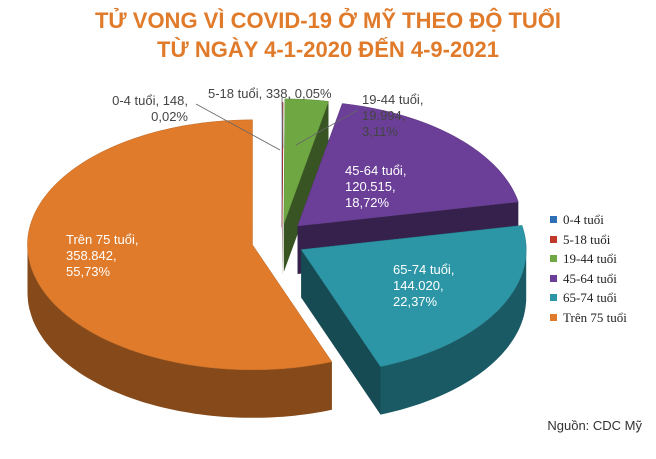 This screenshot has height=459, width=656. Describe the element at coordinates (376, 186) in the screenshot. I see `data-label: 45-64 tuổi, 120.515, 18,72%` at that location.